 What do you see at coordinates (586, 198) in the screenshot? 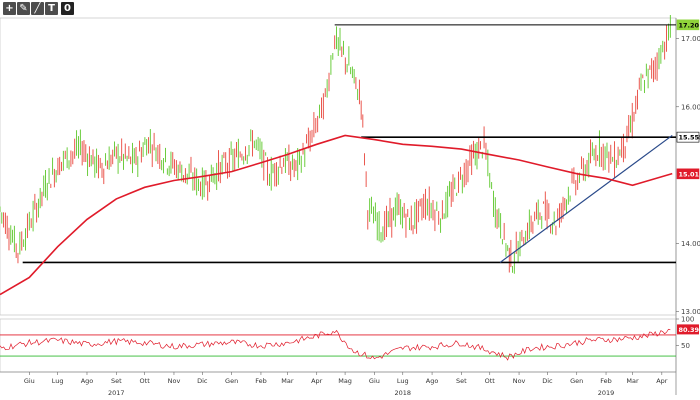
I see `uptrend-line` at bounding box center [586, 198].